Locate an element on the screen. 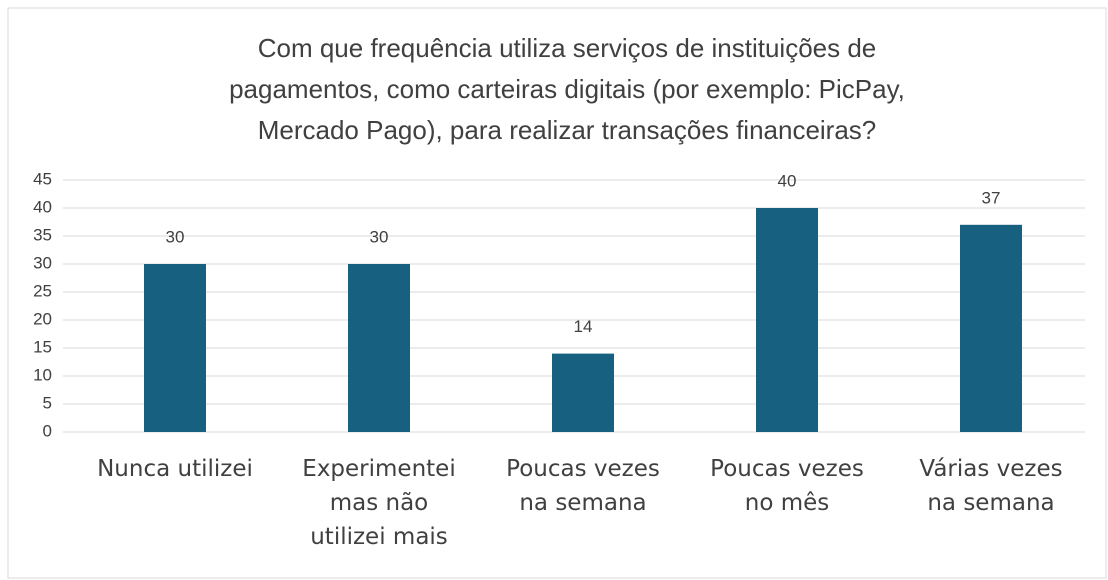 The image size is (1108, 580). x-tick-label: Nunca utilizei is located at coordinates (175, 469).